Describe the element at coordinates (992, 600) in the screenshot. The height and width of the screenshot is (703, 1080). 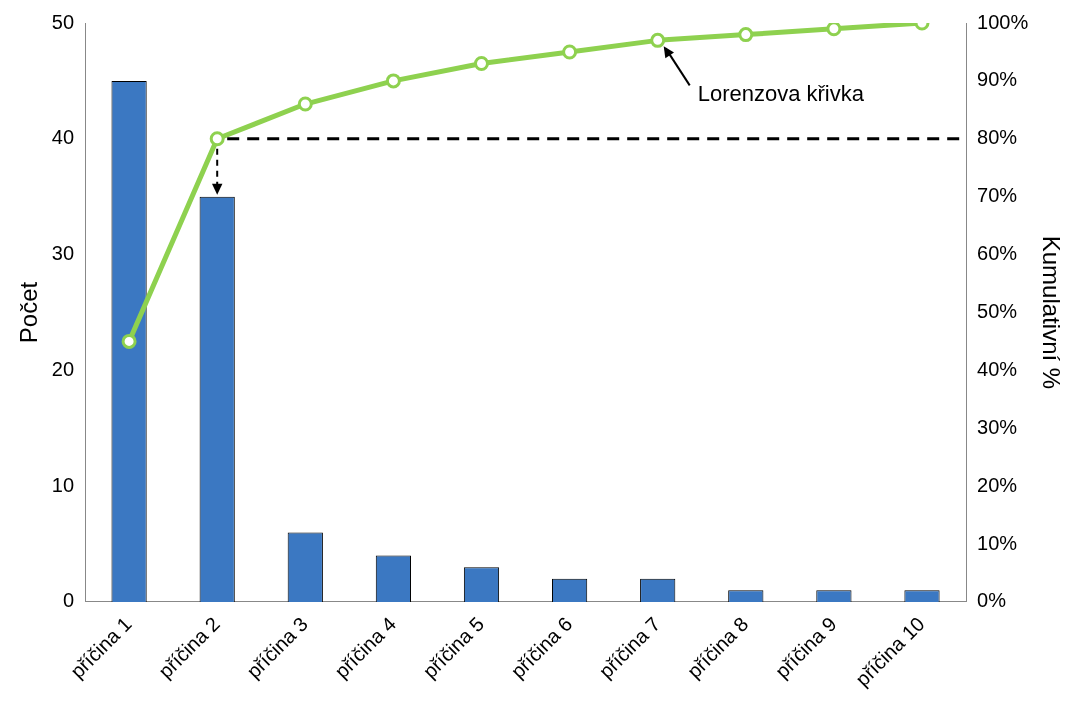
I see `y2-tick-label: 0%` at that location.